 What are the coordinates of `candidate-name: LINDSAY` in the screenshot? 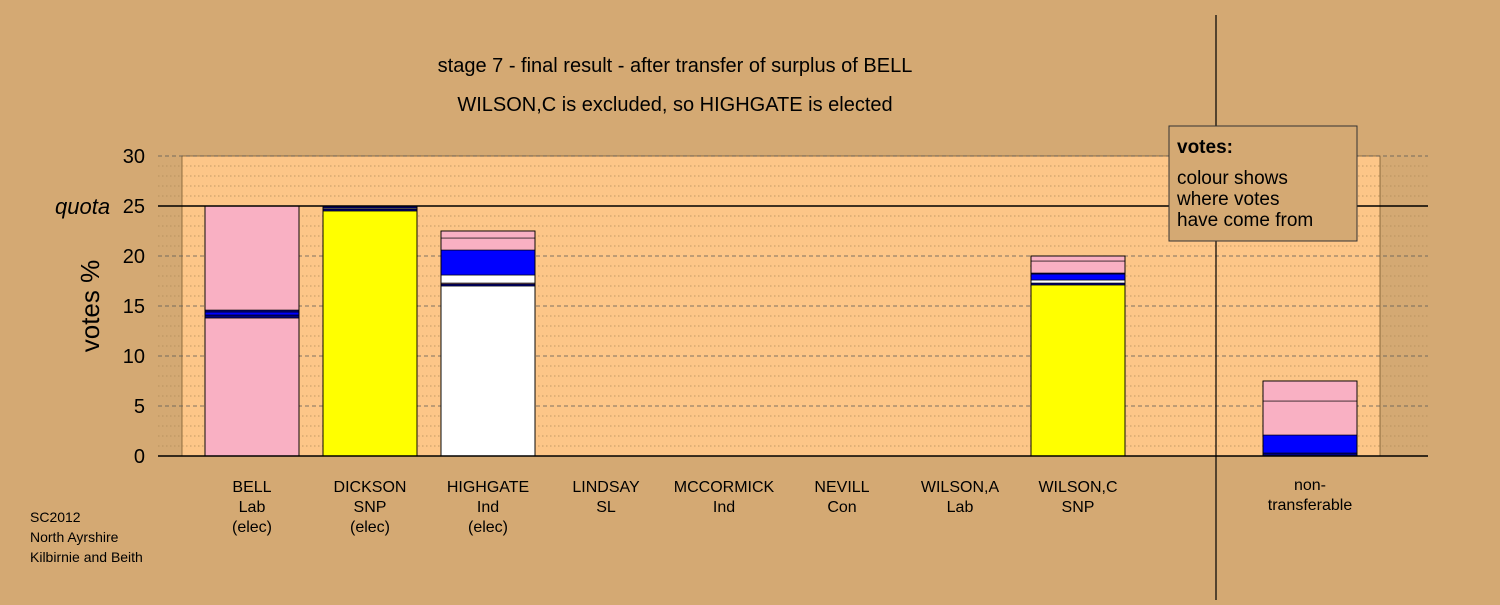 It's located at (606, 487).